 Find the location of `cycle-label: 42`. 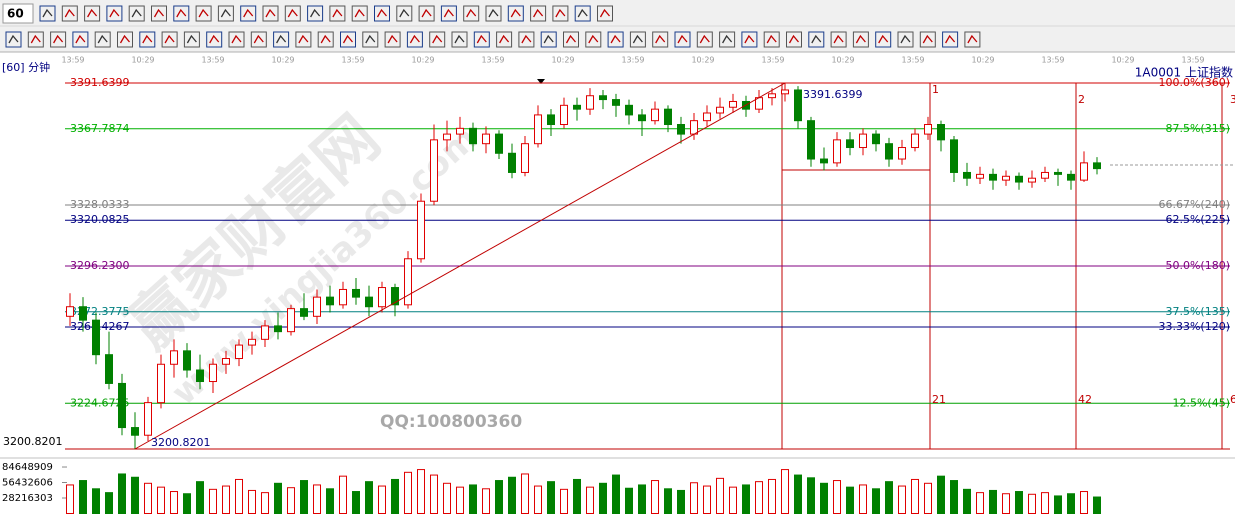

cycle-label: 42 is located at coordinates (1085, 399).